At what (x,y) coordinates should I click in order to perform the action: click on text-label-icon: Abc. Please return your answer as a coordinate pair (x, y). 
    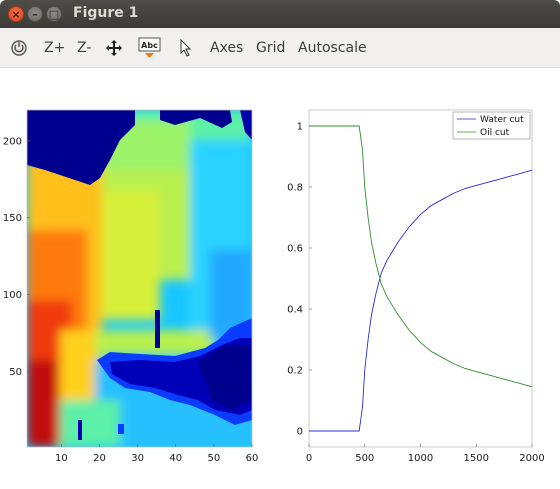
    Looking at the image, I should click on (150, 48).